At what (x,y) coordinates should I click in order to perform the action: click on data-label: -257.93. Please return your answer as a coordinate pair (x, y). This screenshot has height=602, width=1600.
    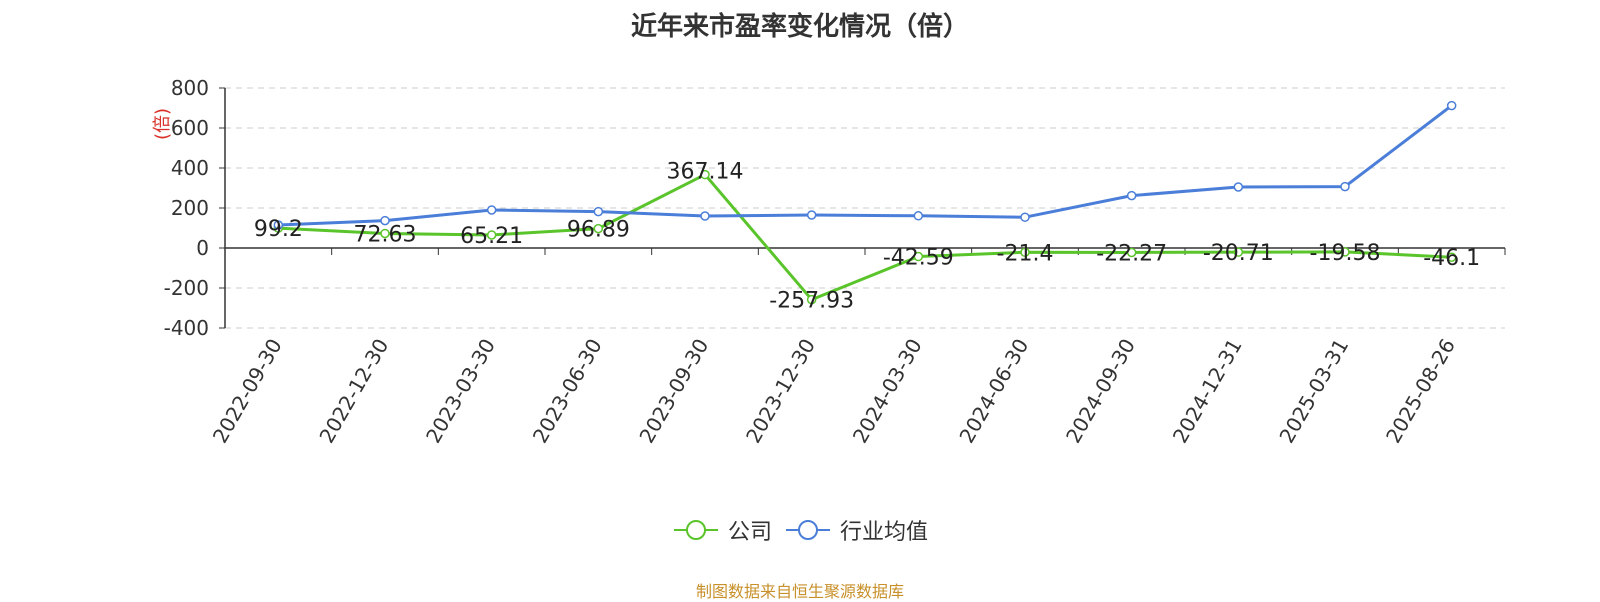
    Looking at the image, I should click on (811, 301).